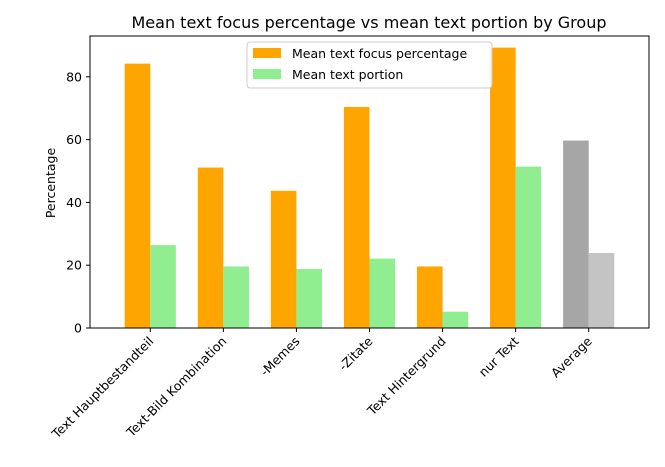 Image resolution: width=665 pixels, height=467 pixels. What do you see at coordinates (74, 202) in the screenshot?
I see `y-tick-label: 40` at bounding box center [74, 202].